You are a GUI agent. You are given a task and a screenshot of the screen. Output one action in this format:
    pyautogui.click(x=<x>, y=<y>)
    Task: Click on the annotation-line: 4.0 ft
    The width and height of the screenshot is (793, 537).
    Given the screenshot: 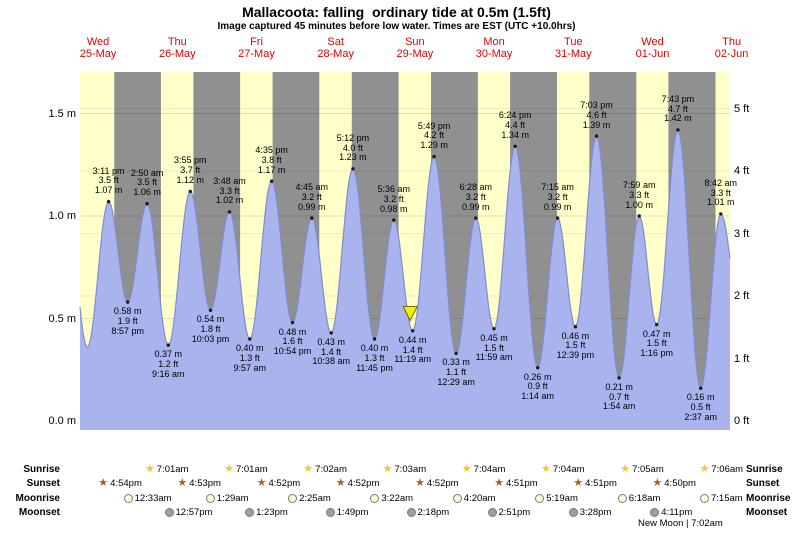 What is the action you would take?
    pyautogui.click(x=352, y=147)
    